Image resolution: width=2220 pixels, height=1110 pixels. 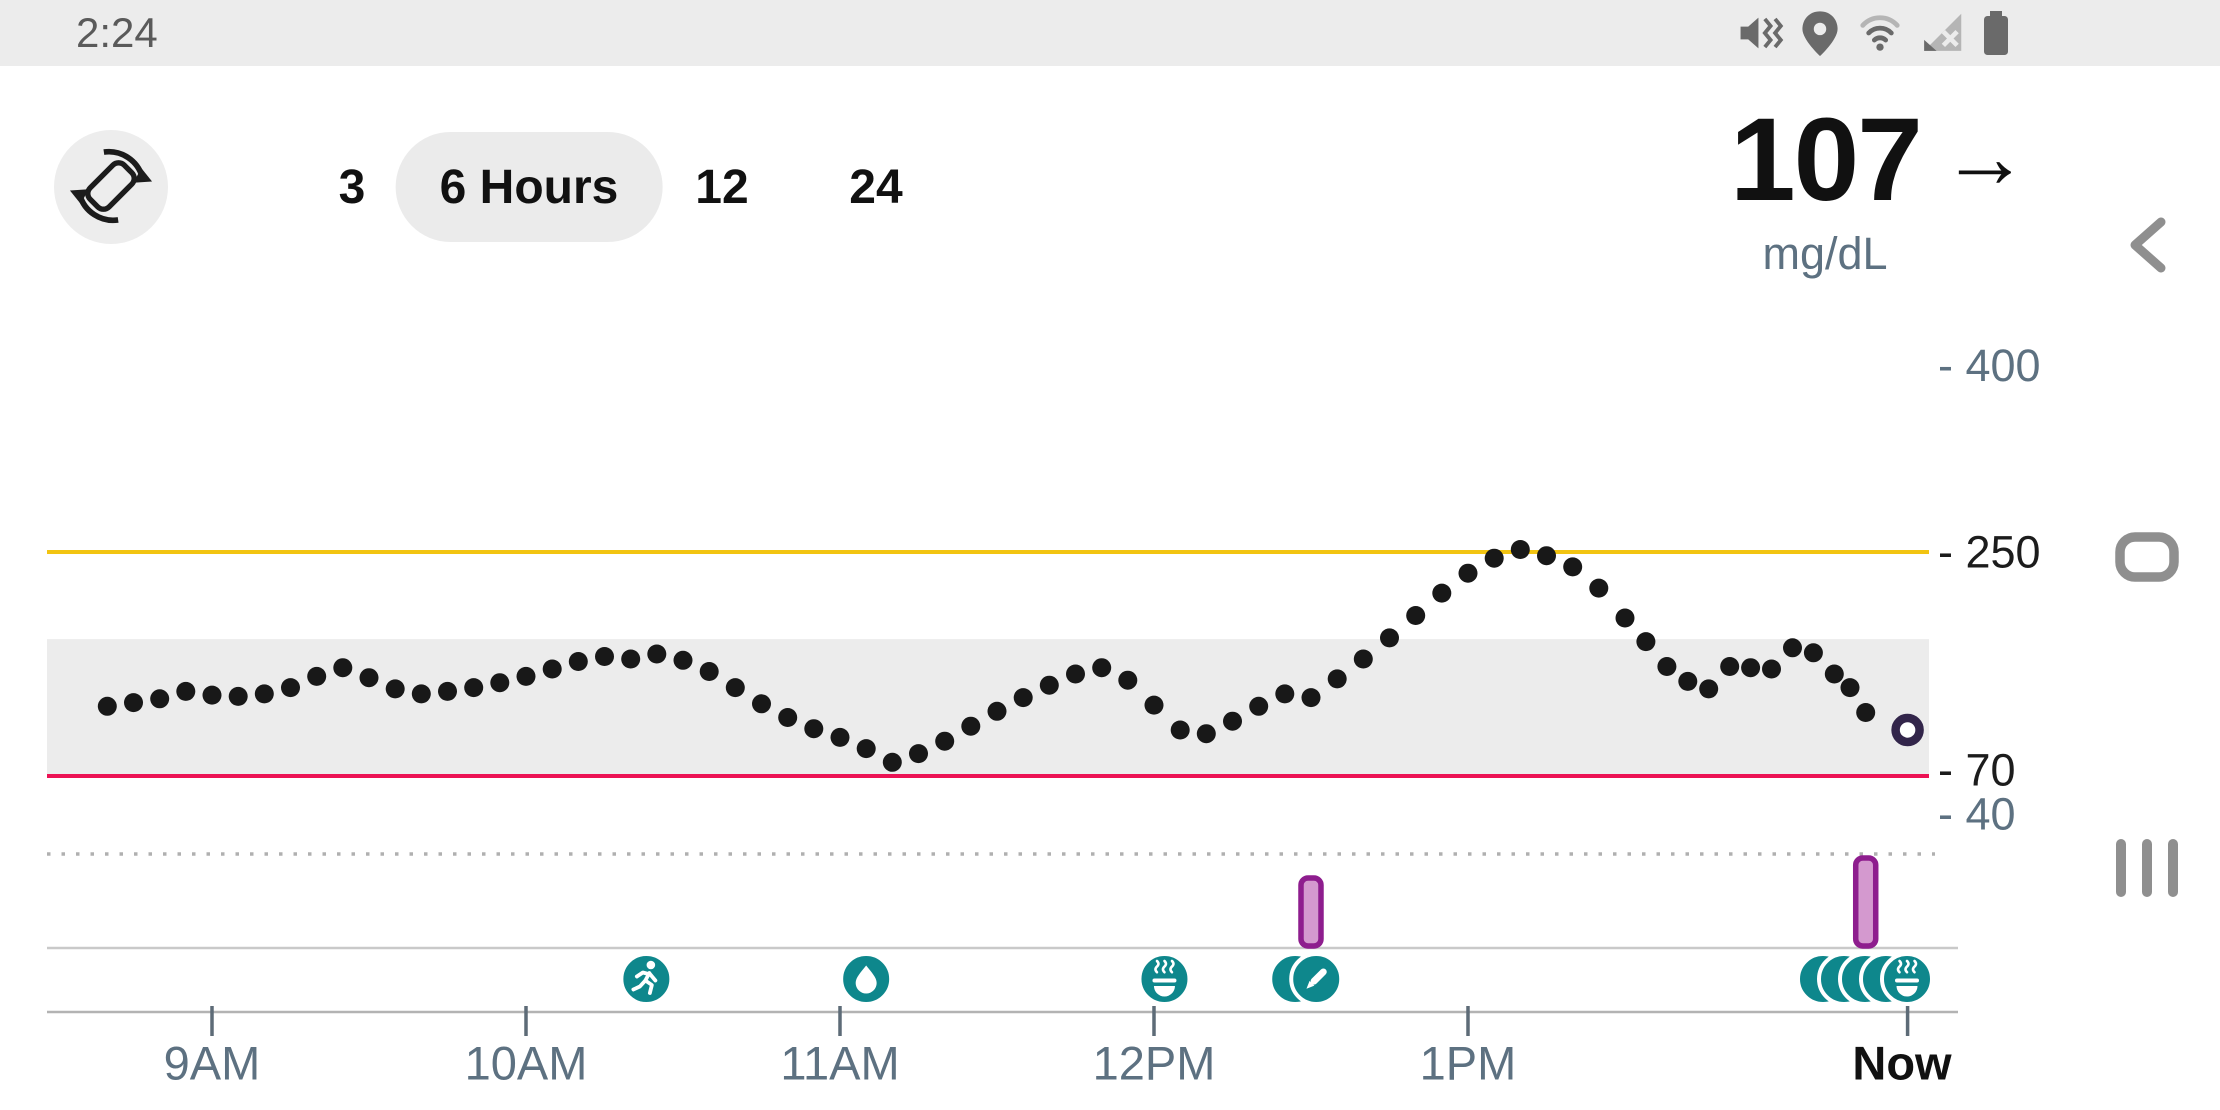 I want to click on android-nav-bar, so click(x=2147, y=555).